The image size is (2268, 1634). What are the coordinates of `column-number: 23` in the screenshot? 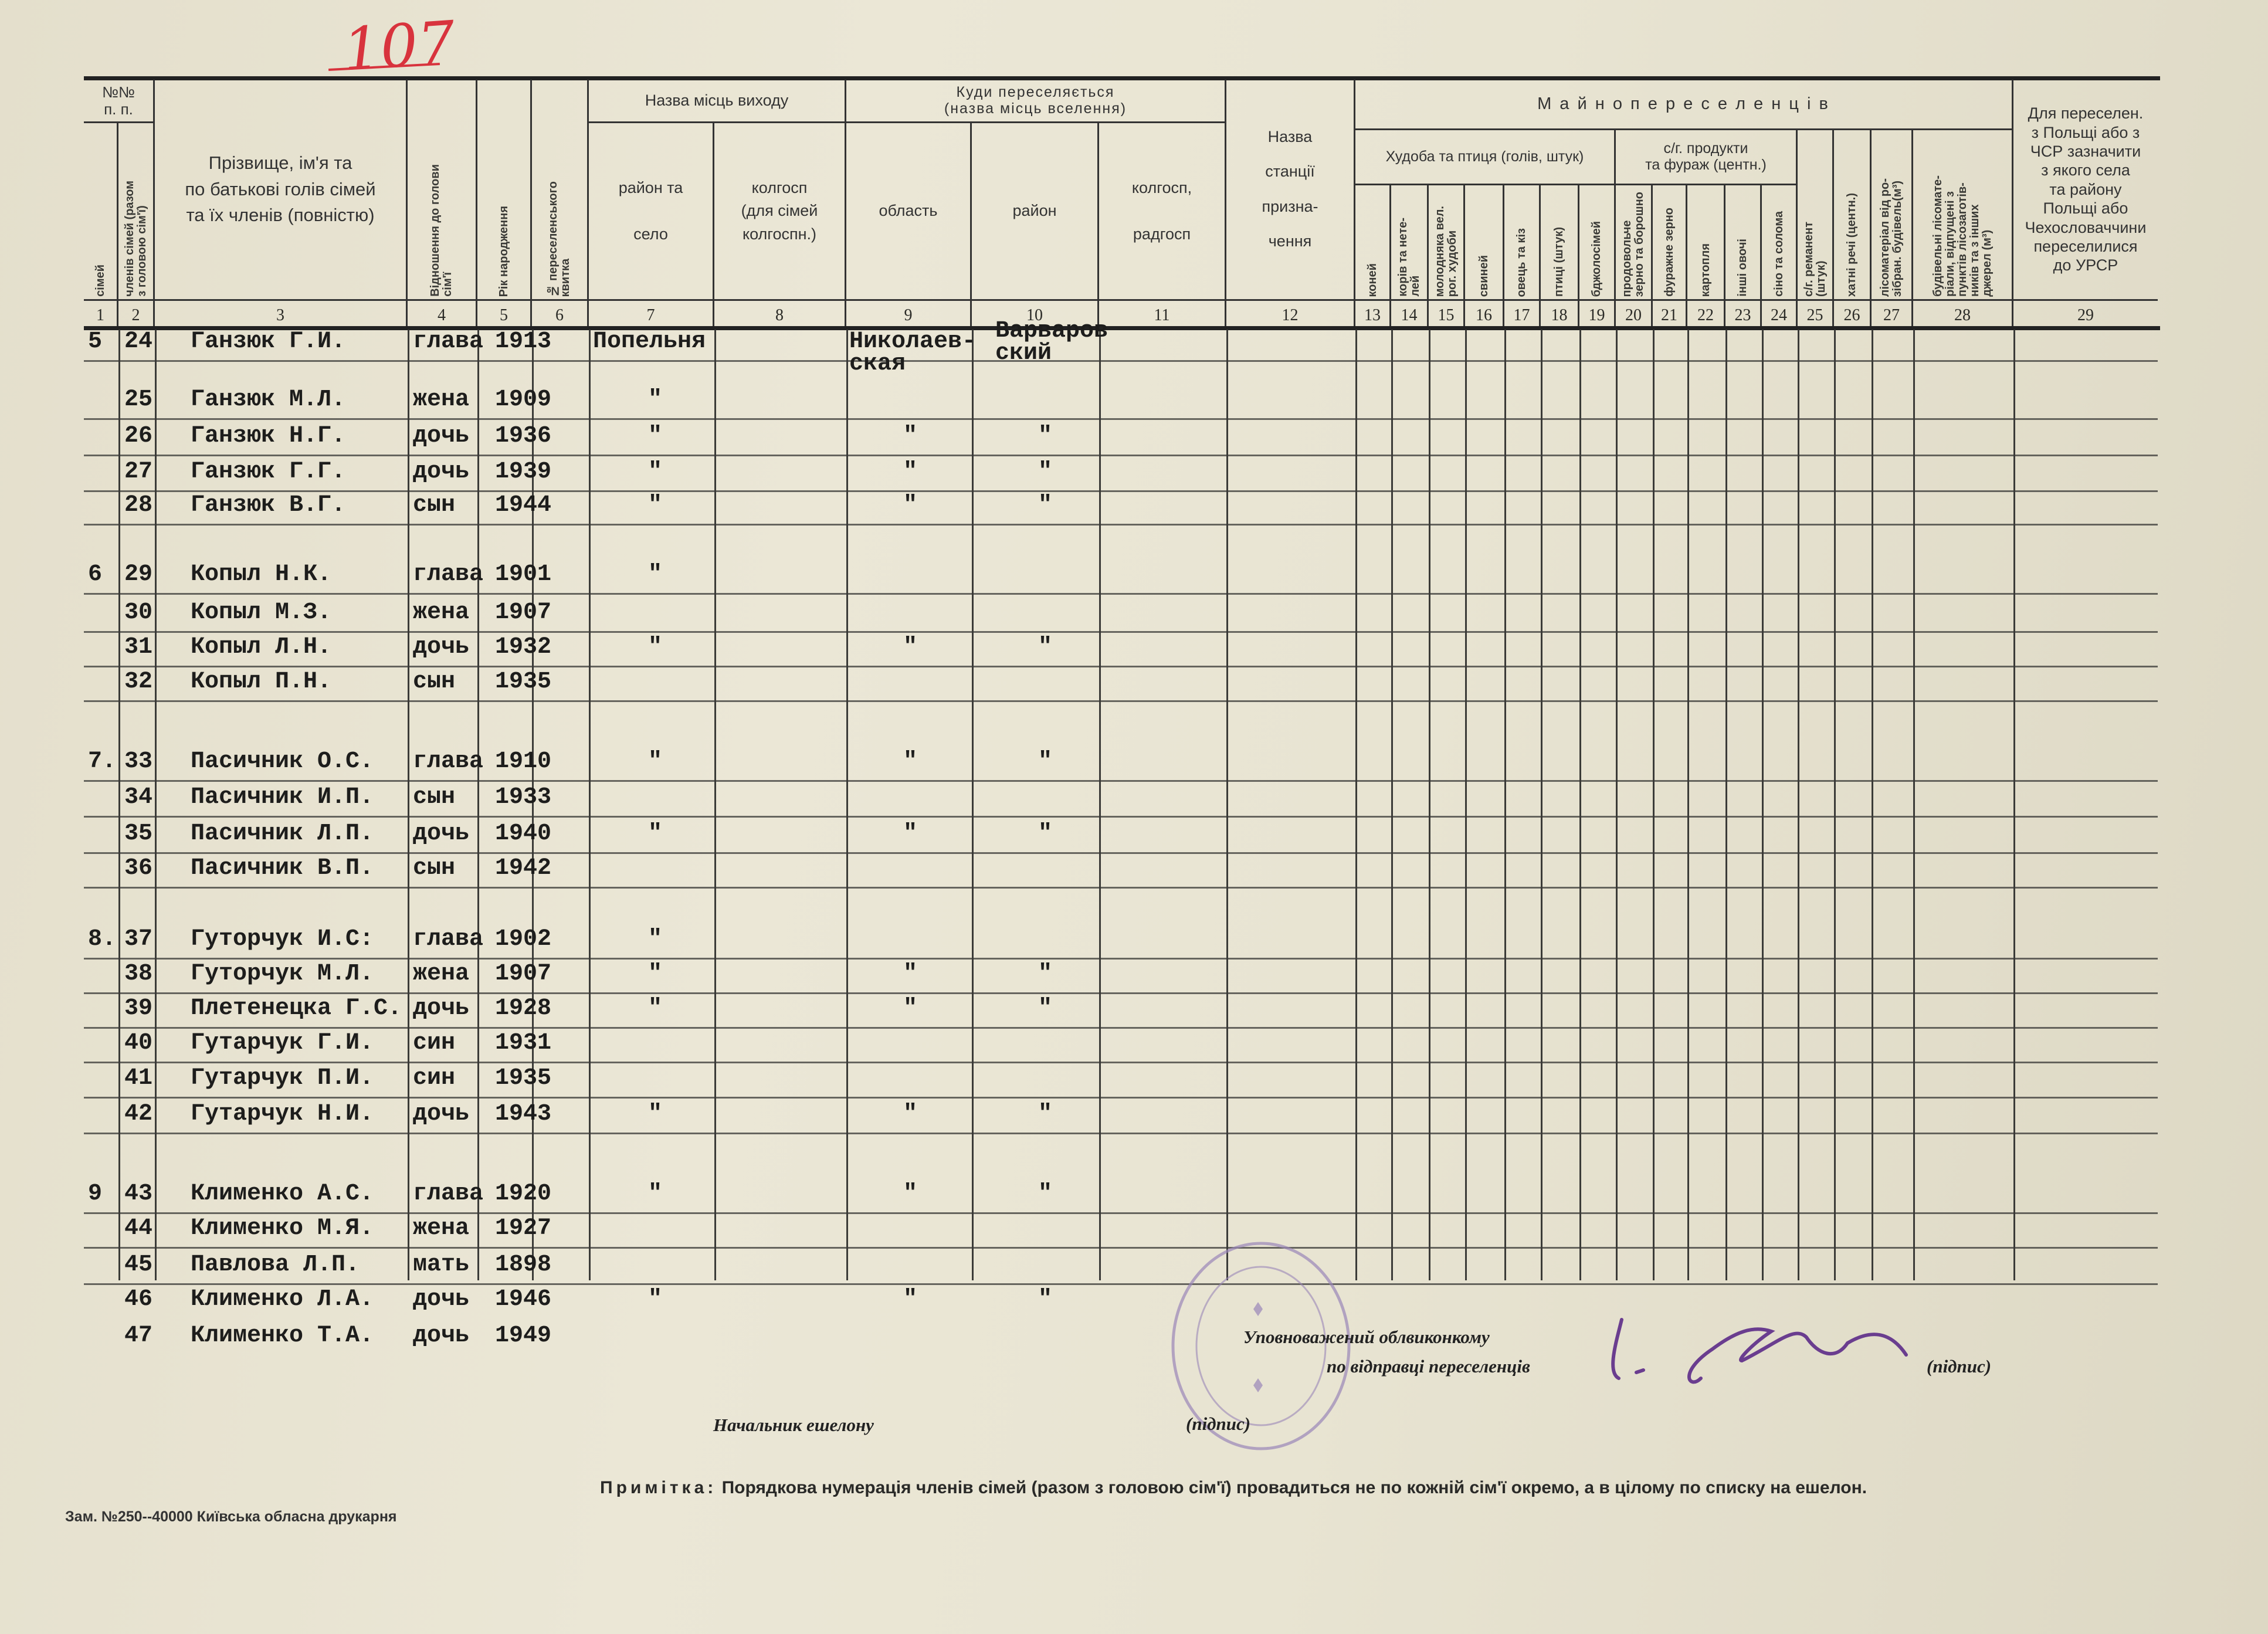 It's located at (1744, 315).